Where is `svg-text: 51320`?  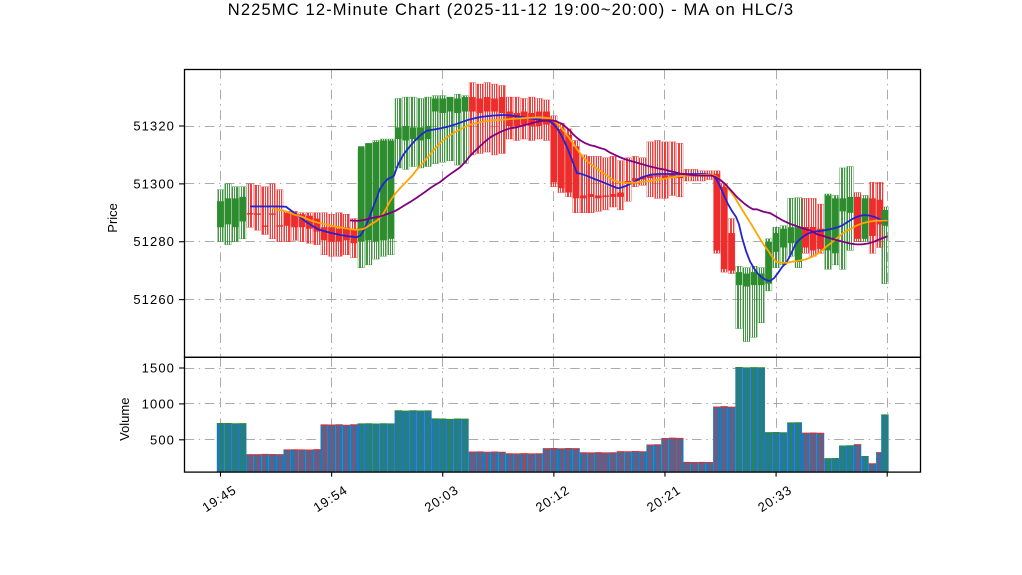 svg-text: 51320 is located at coordinates (154, 126).